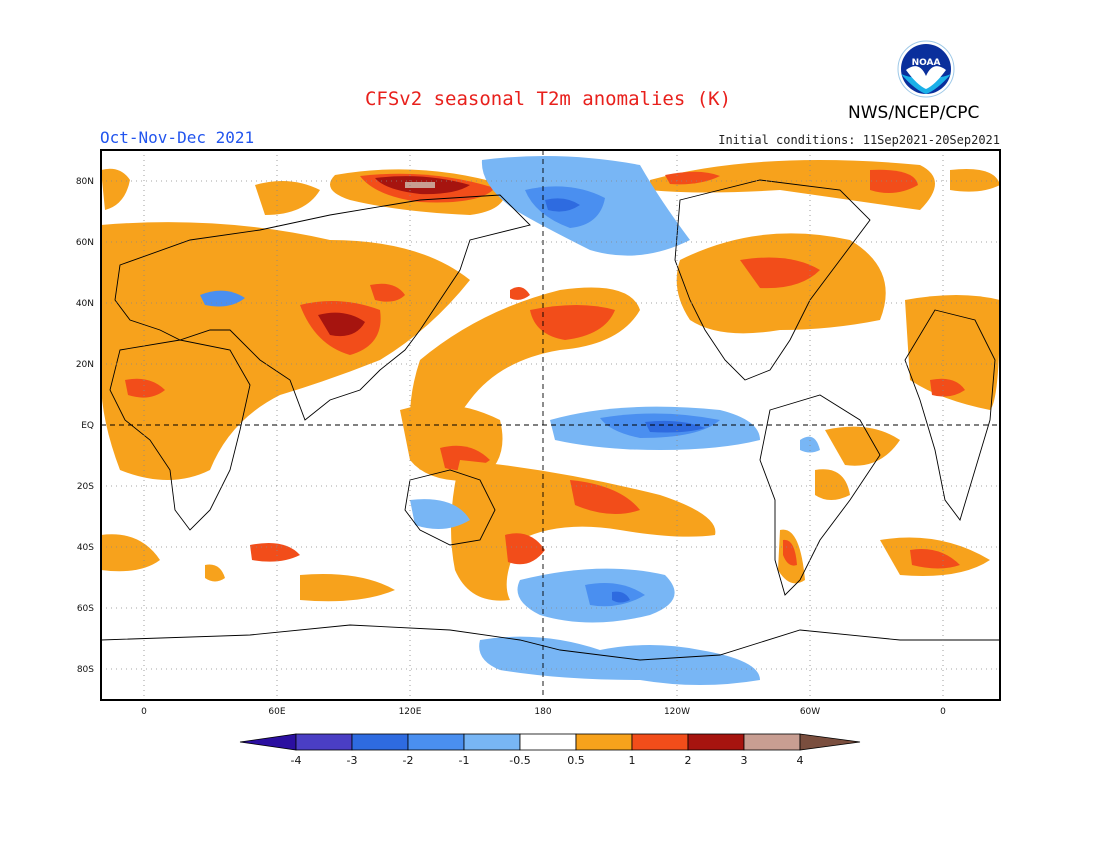 The width and height of the screenshot is (1100, 850). Describe the element at coordinates (859, 140) in the screenshot. I see `initial-conditions-label: Initial conditions: 11Sep2021-20Sep2021` at that location.